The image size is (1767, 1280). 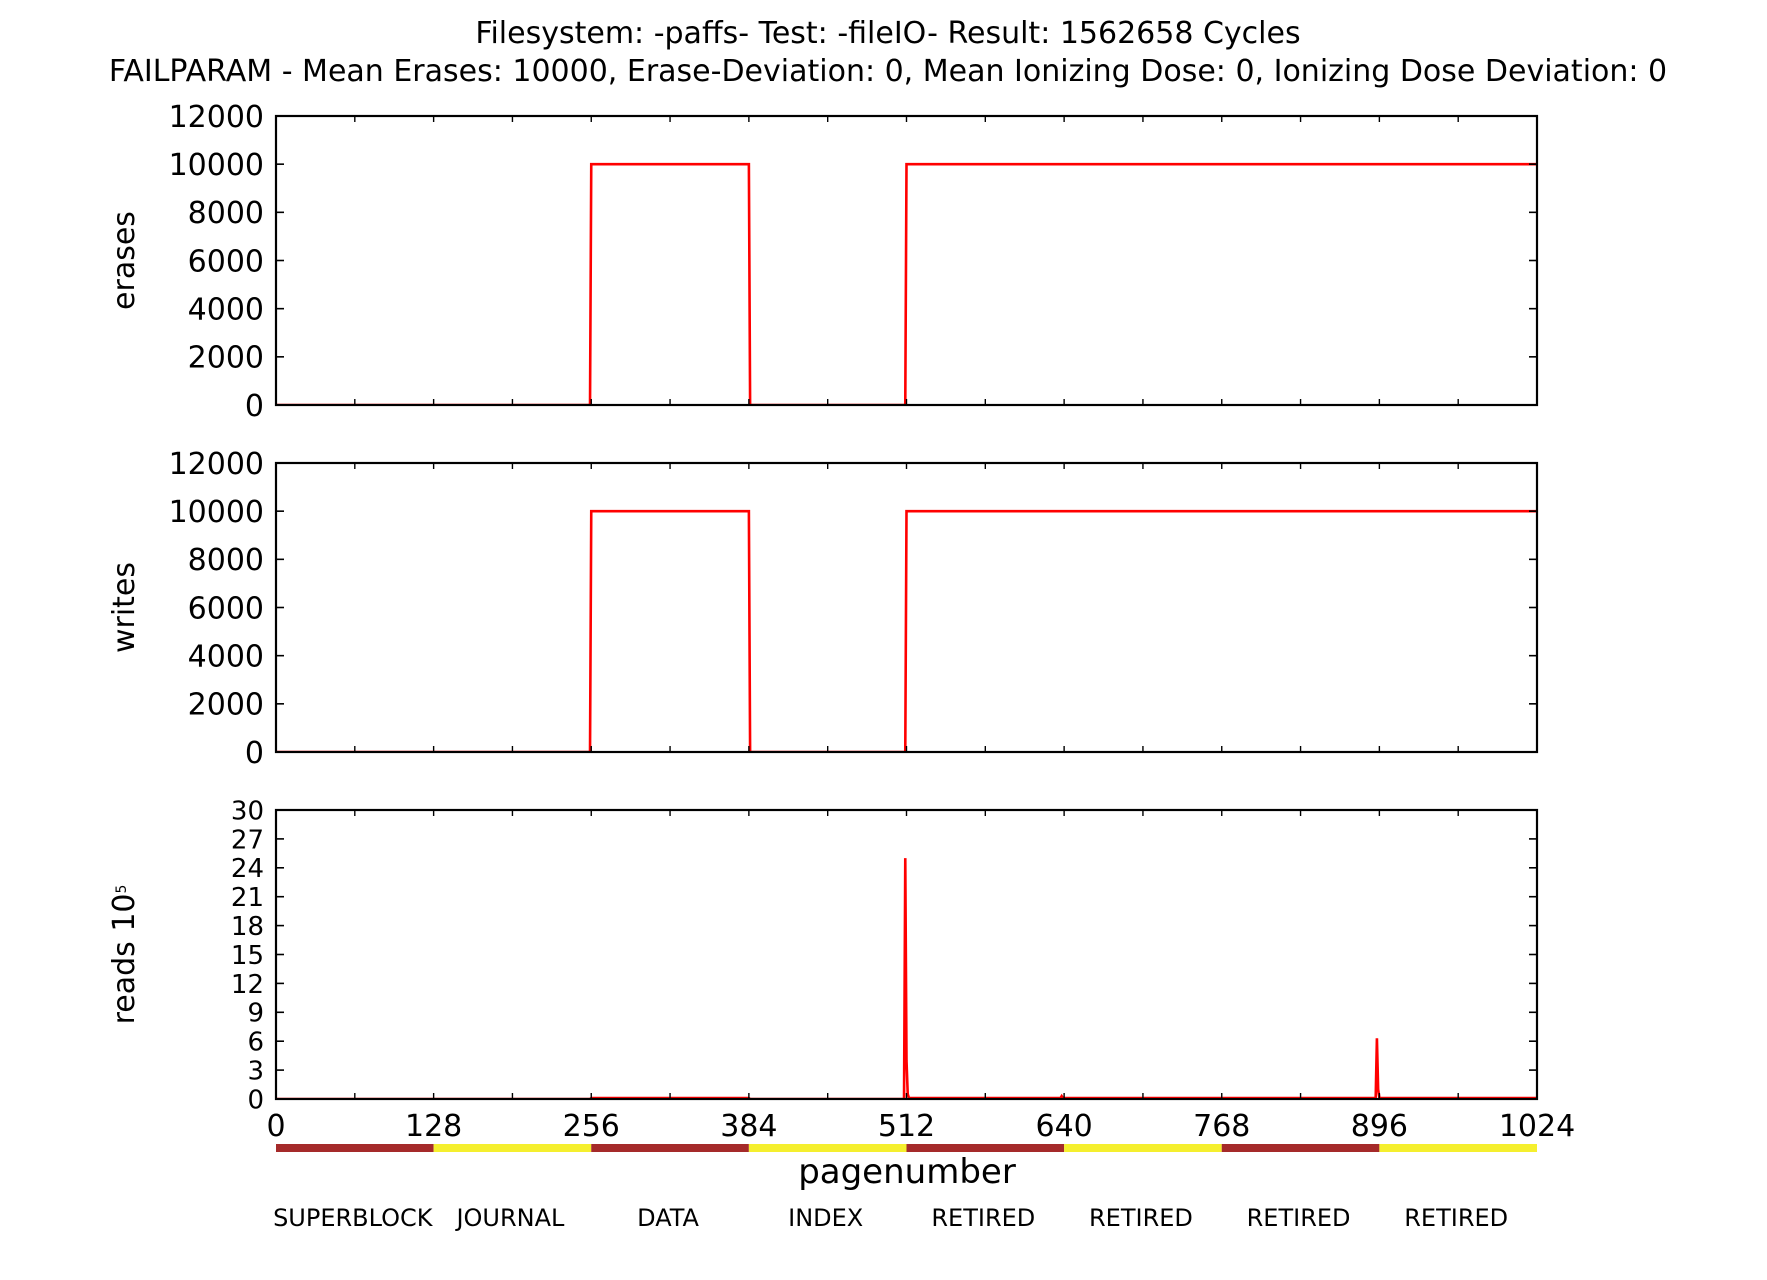 What do you see at coordinates (509, 1218) in the screenshot?
I see `region-label-2: JOURNAL` at bounding box center [509, 1218].